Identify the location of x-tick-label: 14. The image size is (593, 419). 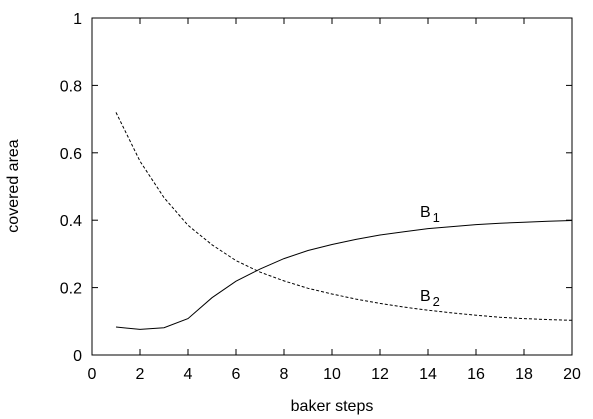
(428, 374).